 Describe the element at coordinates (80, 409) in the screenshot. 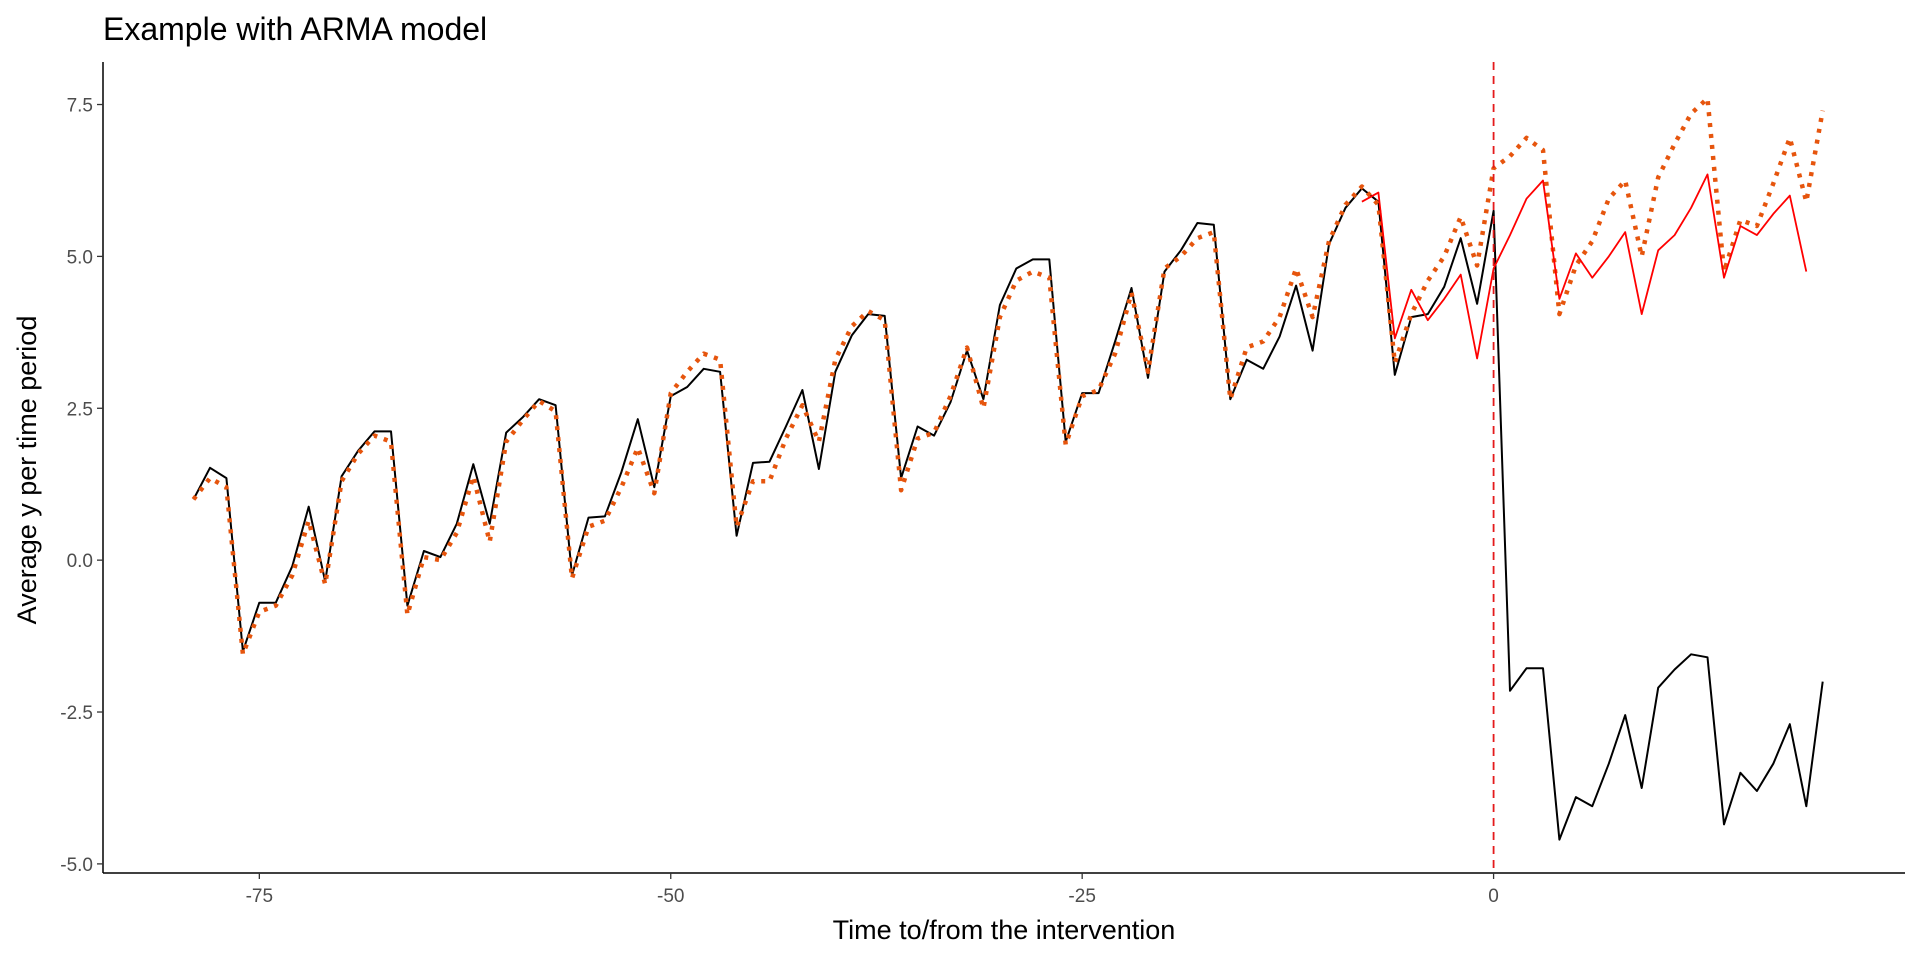

I see `y-tick-label: 2.5` at that location.